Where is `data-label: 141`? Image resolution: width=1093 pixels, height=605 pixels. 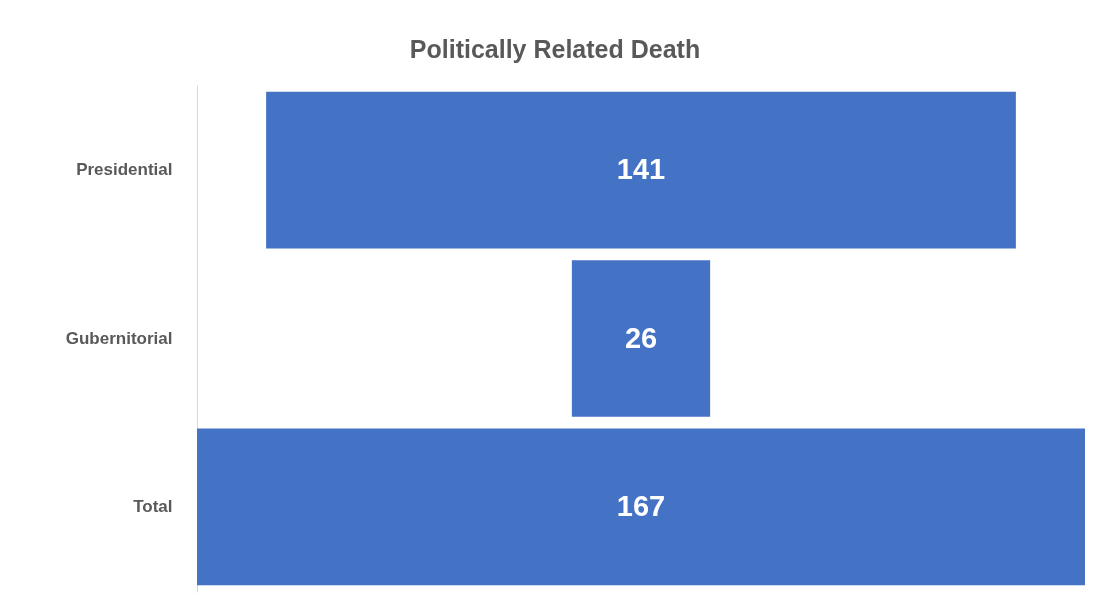
data-label: 141 is located at coordinates (641, 169).